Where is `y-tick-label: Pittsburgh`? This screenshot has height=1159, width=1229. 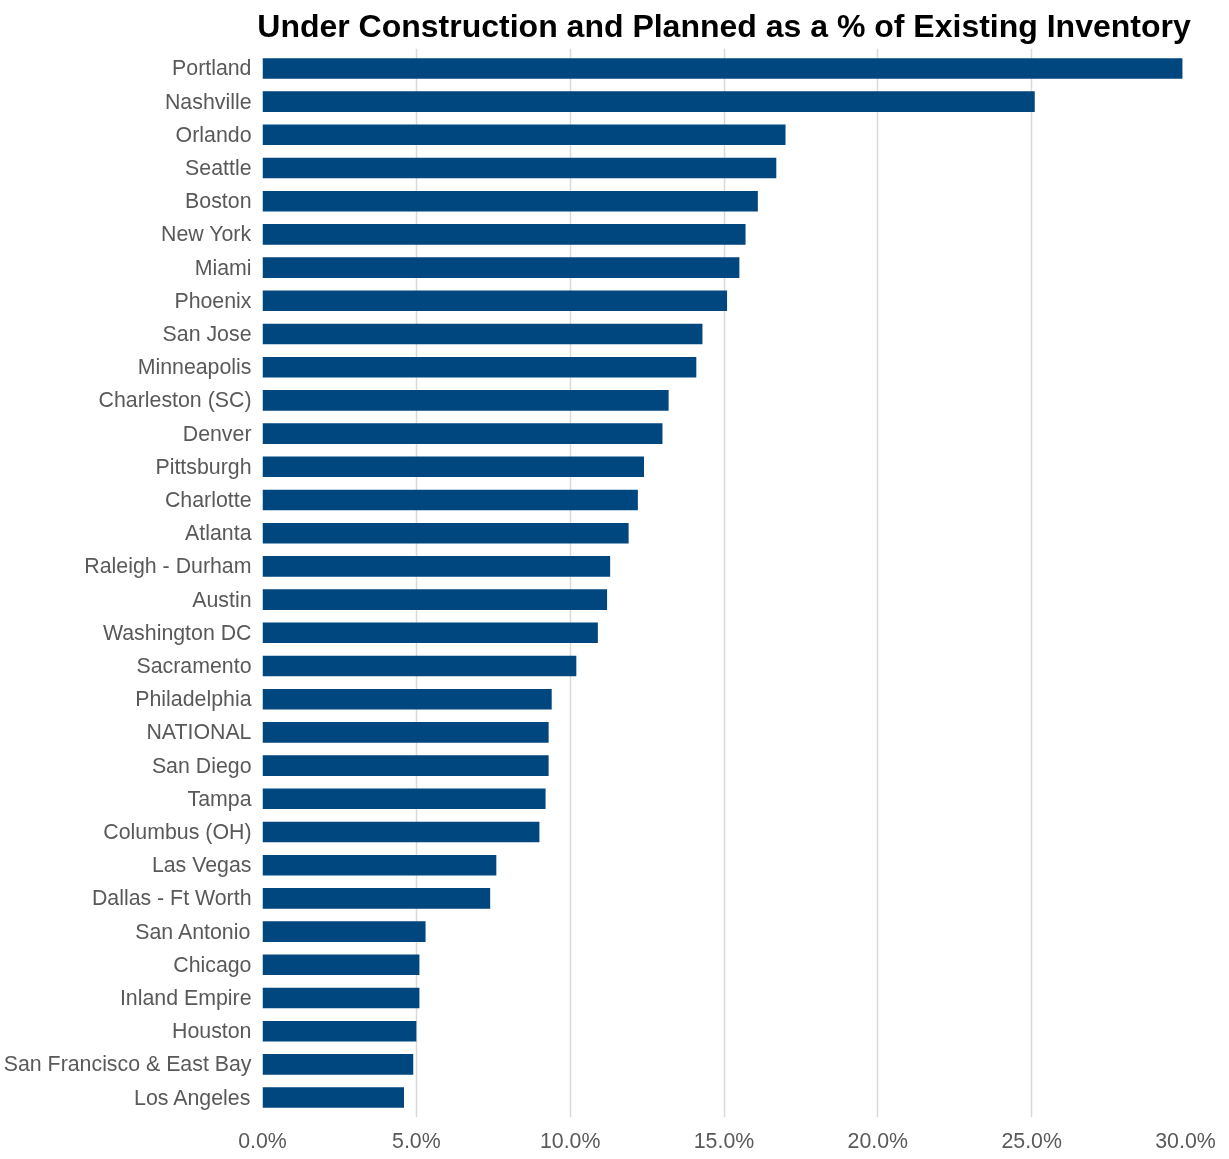
y-tick-label: Pittsburgh is located at coordinates (203, 466).